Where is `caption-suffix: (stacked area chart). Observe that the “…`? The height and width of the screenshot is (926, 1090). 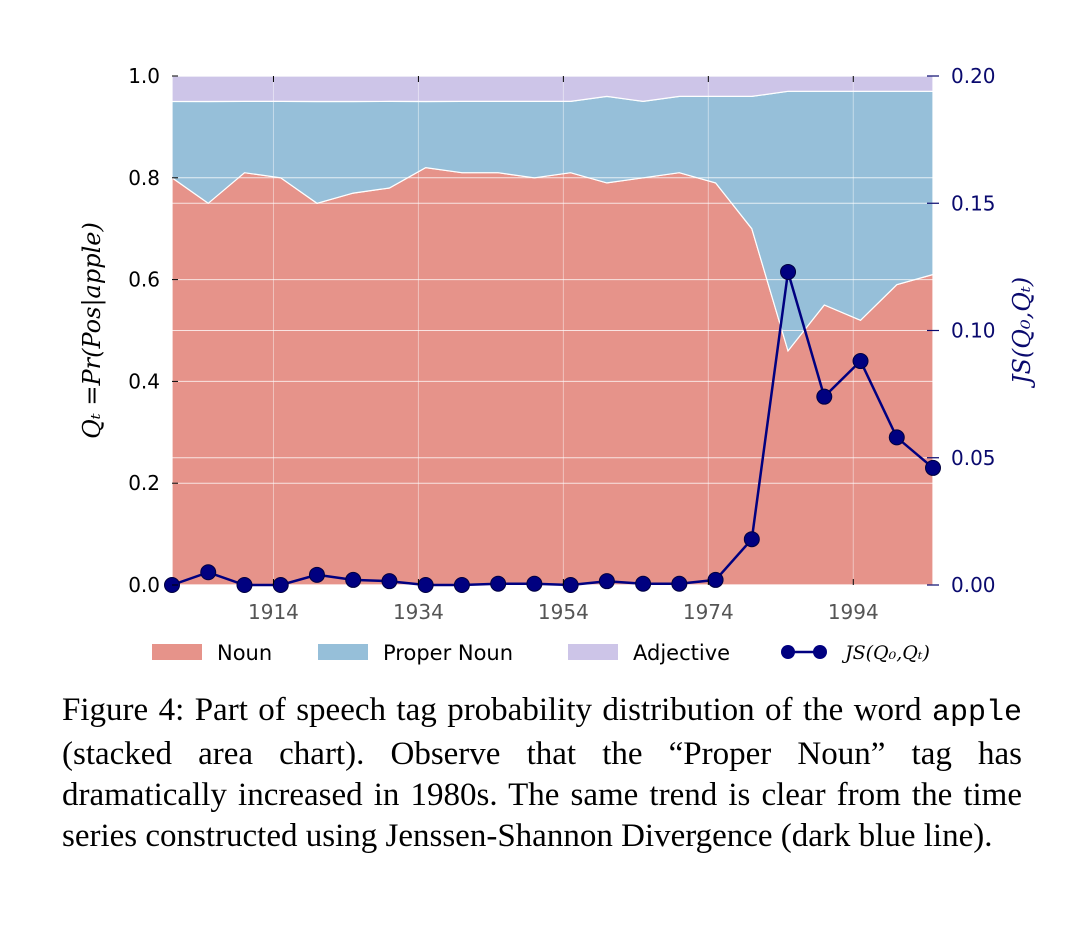 caption-suffix: (stacked area chart). Observe that the “… is located at coordinates (542, 795).